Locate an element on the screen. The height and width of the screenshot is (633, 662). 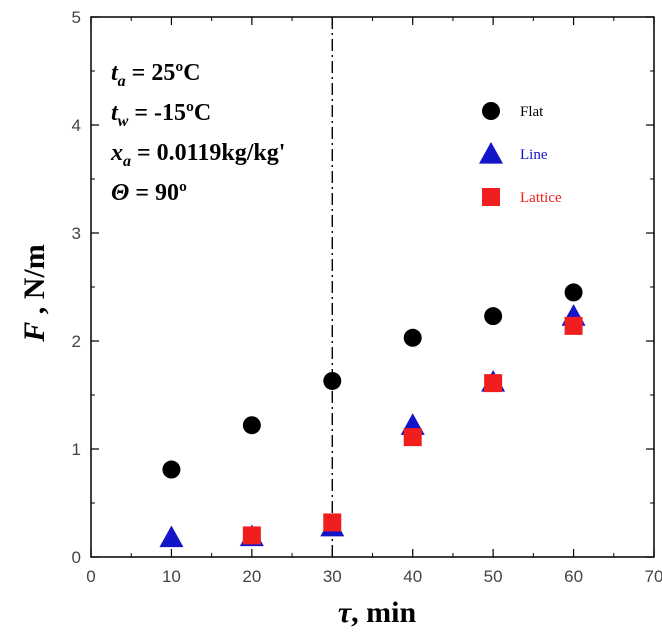
x-tick-label: 30 is located at coordinates (332, 576).